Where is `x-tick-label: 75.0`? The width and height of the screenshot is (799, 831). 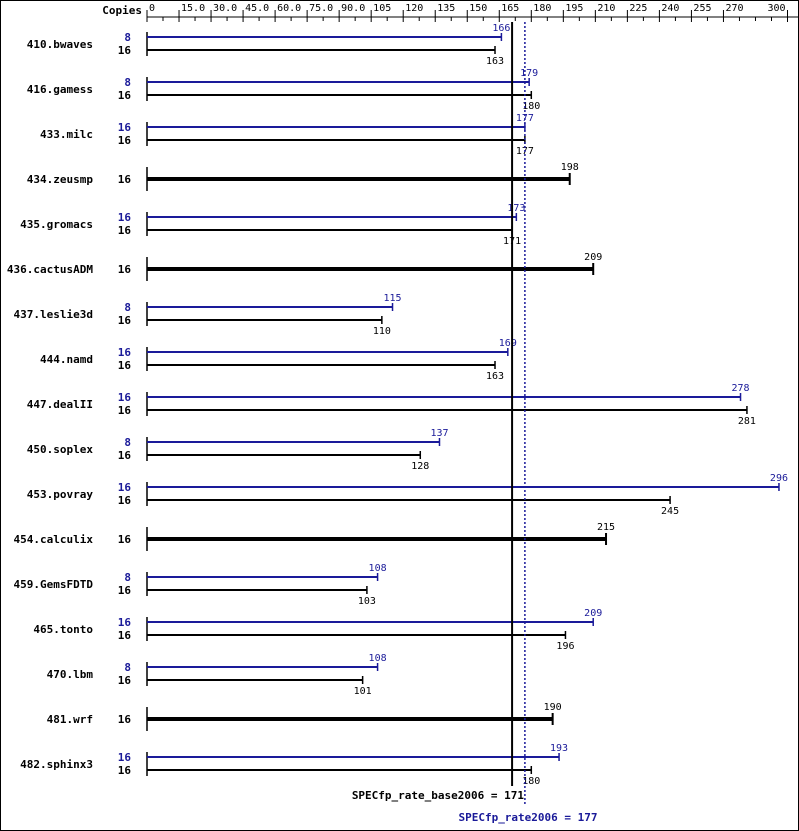 x-tick-label: 75.0 is located at coordinates (321, 8).